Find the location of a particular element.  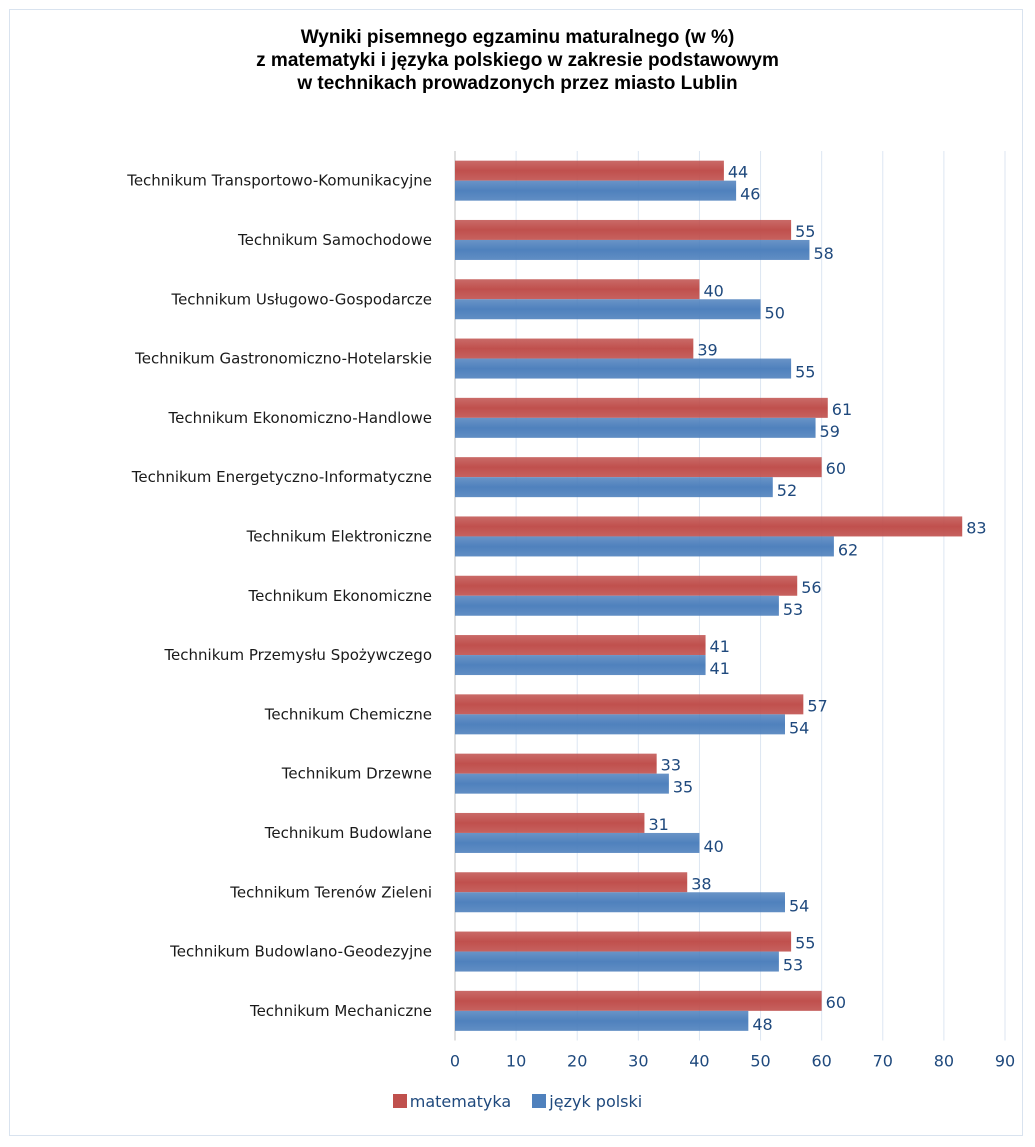

data-label: 33 is located at coordinates (671, 765).